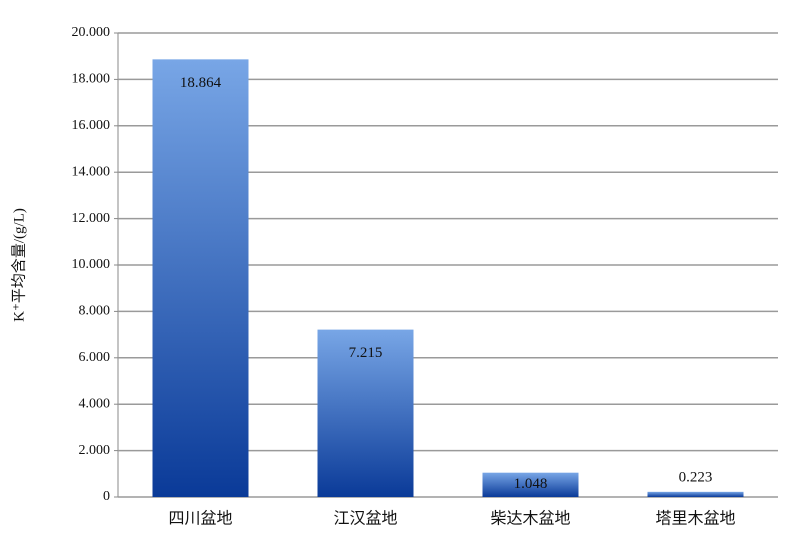 The height and width of the screenshot is (536, 800). Describe the element at coordinates (201, 83) in the screenshot. I see `data-label: 18.864` at that location.